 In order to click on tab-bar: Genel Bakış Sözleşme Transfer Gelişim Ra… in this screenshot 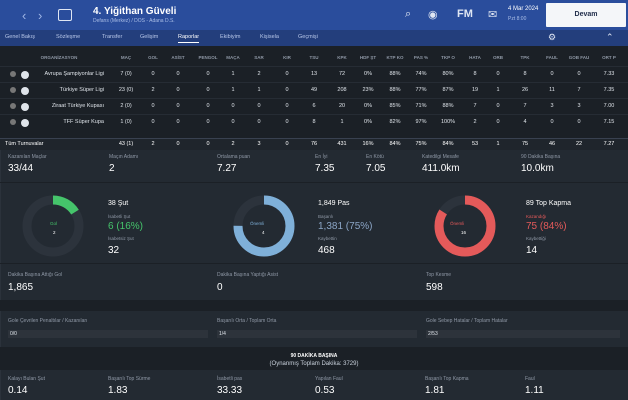, I will do `click(314, 38)`.